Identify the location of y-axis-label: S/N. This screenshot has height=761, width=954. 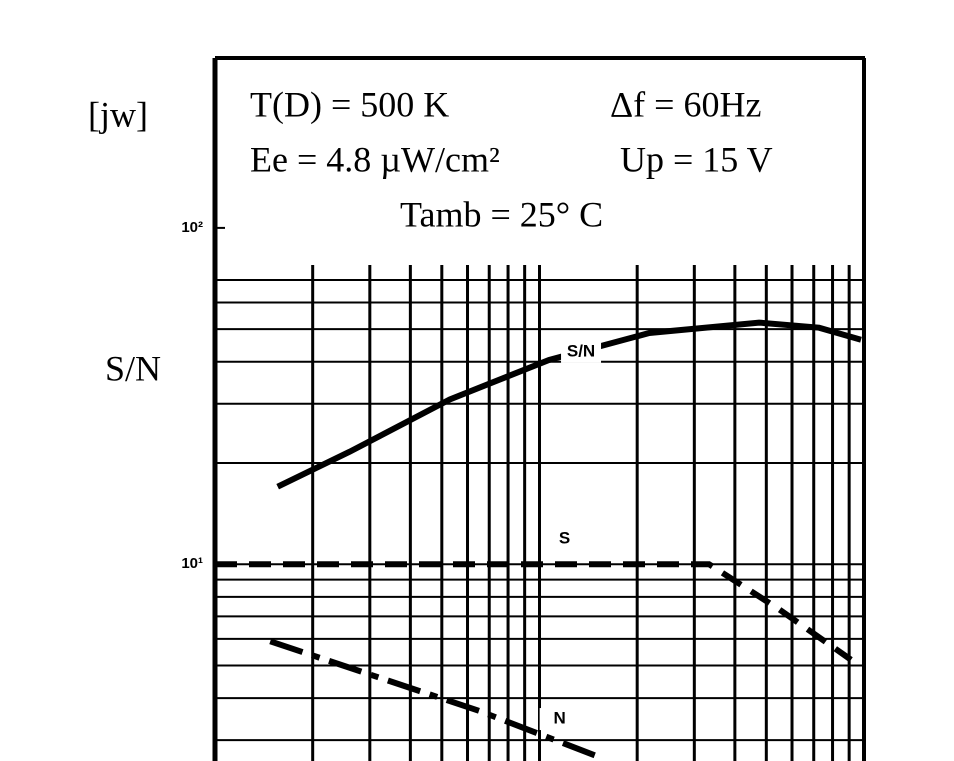
(133, 368).